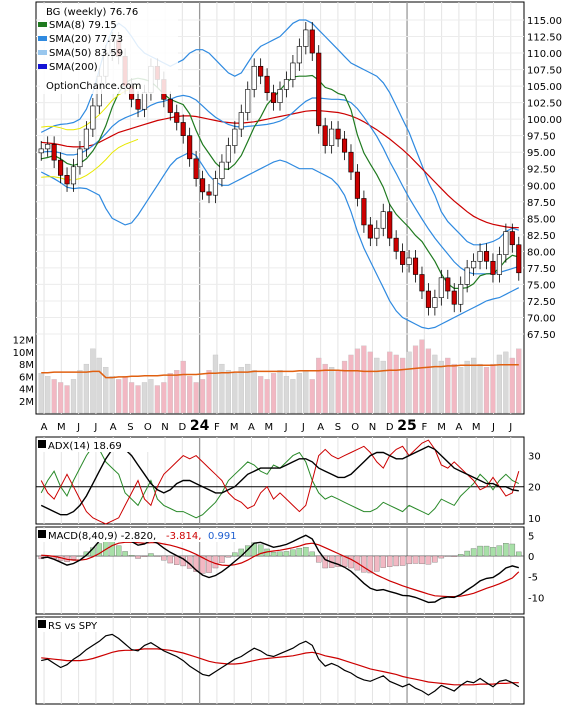  What do you see at coordinates (80, 39) in the screenshot?
I see `legend-item-sma20: SMA(20) 77.73` at bounding box center [80, 39].